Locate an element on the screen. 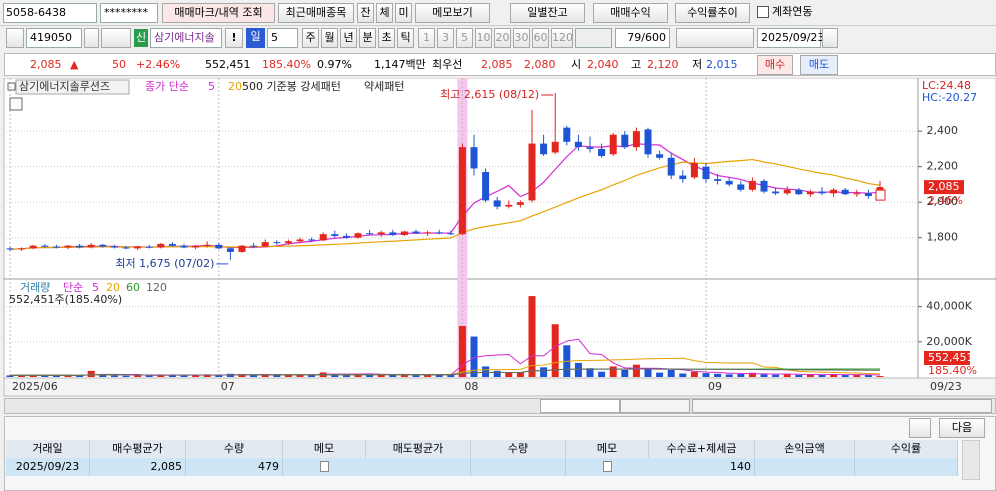  checkbox is located at coordinates (763, 12).